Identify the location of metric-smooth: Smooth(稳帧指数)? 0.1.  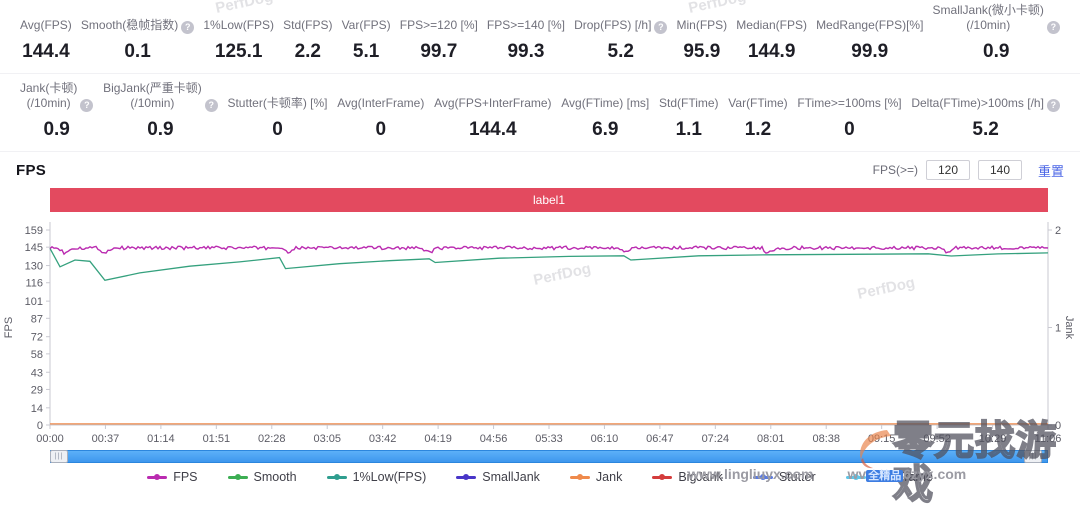
(137, 38).